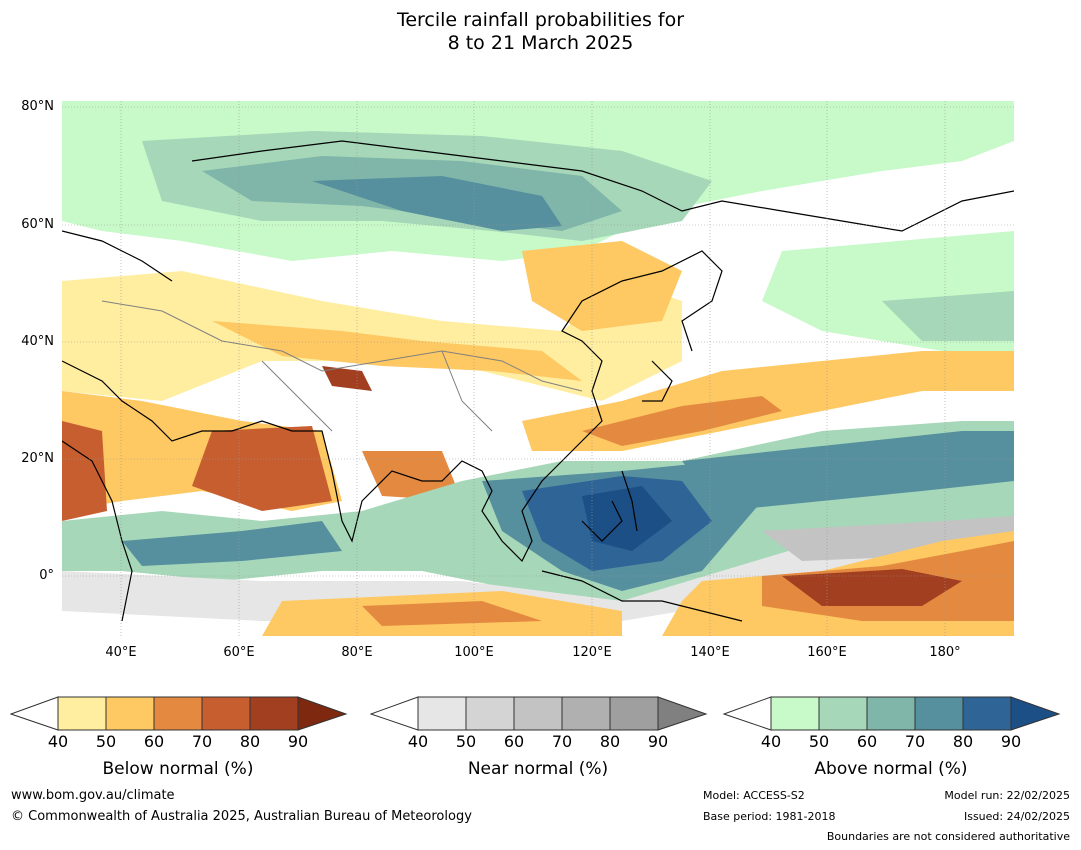 Image resolution: width=1081 pixels, height=850 pixels. I want to click on footer-issued: Issued: 24/02/2025, so click(1016, 816).